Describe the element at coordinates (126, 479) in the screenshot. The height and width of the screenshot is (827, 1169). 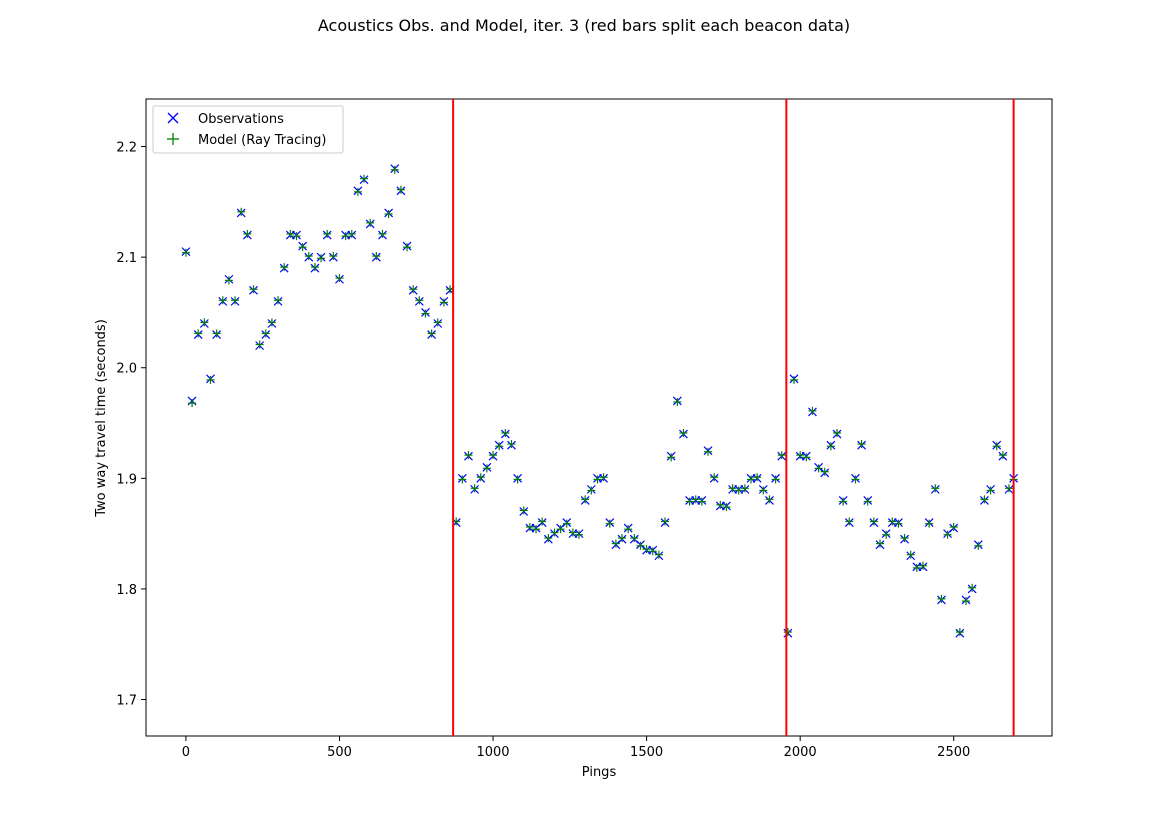
I see `y-tick-label: 1.9` at that location.